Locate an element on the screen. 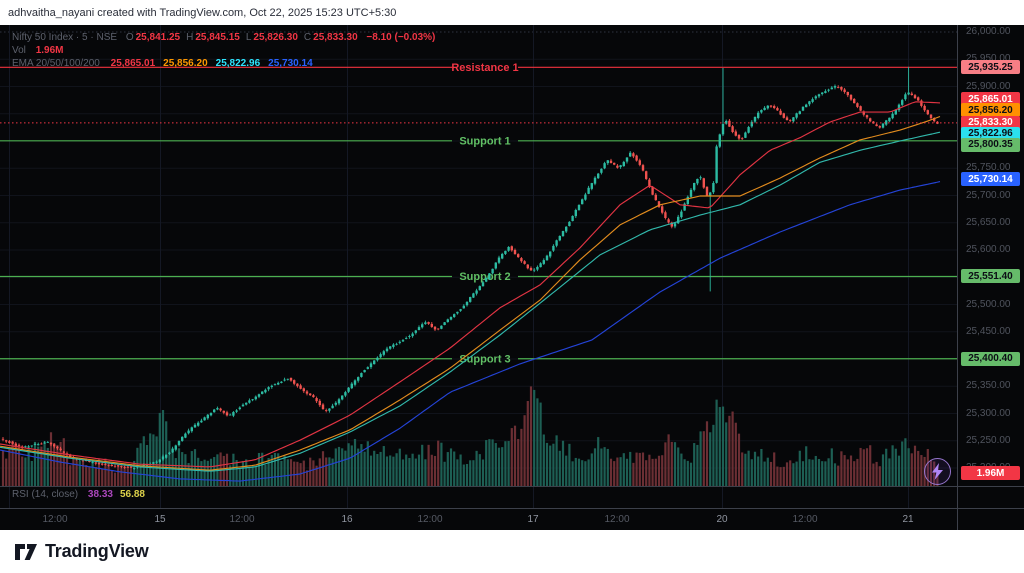 The width and height of the screenshot is (1024, 573). lightning-icon is located at coordinates (937, 471).